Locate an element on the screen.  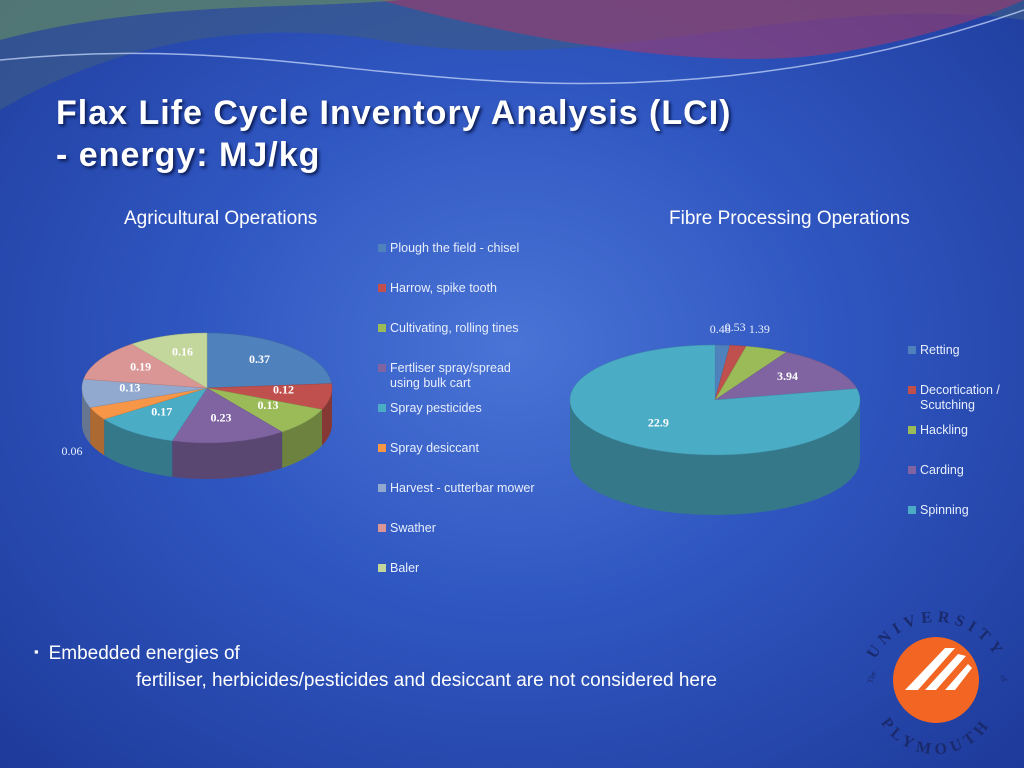
legend-label: Spray desiccant is located at coordinates (434, 448).